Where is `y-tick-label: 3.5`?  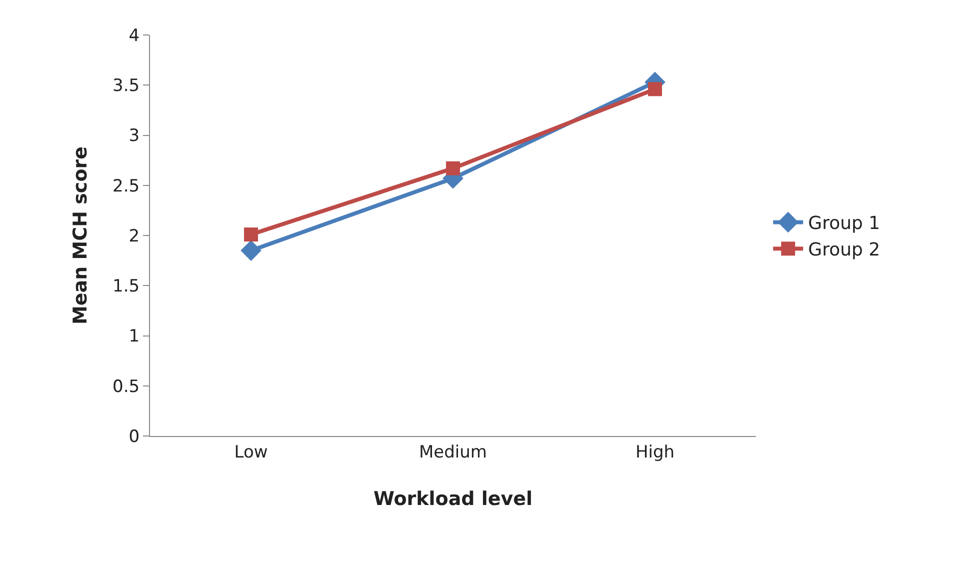
y-tick-label: 3.5 is located at coordinates (126, 86).